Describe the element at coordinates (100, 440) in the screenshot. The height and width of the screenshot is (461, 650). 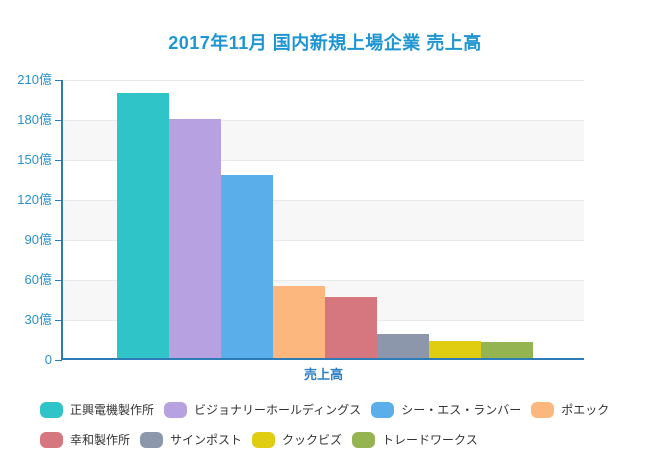
I see `legend-label: 幸和製作所` at that location.